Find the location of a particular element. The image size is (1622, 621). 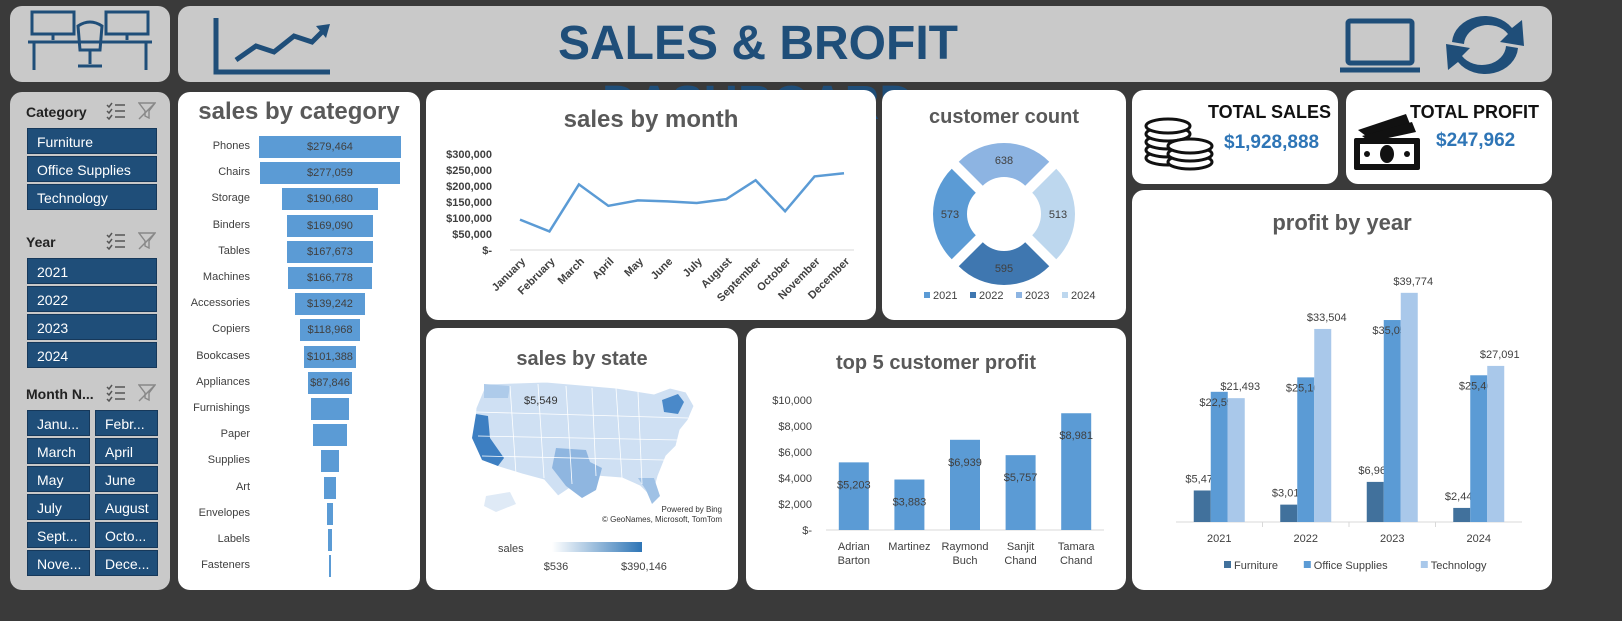

slicer-item-august: August is located at coordinates (126, 507).